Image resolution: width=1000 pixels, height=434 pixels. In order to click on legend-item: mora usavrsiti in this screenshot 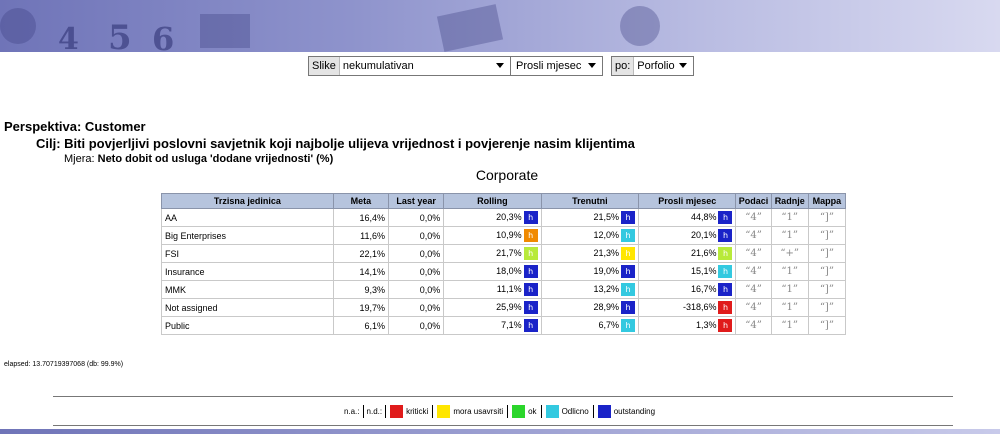, I will do `click(470, 411)`.